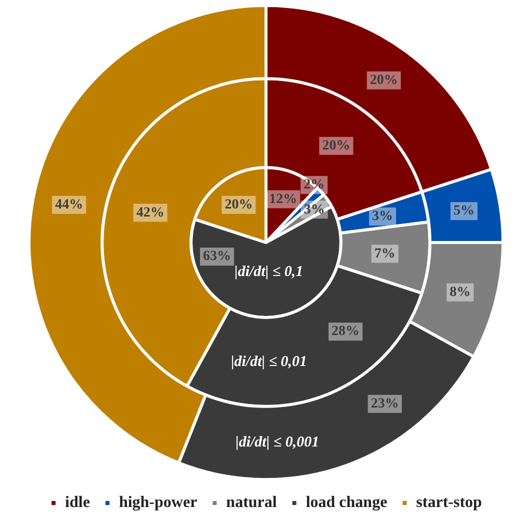 The height and width of the screenshot is (521, 532). Describe the element at coordinates (384, 404) in the screenshot. I see `data-label: 23%` at that location.